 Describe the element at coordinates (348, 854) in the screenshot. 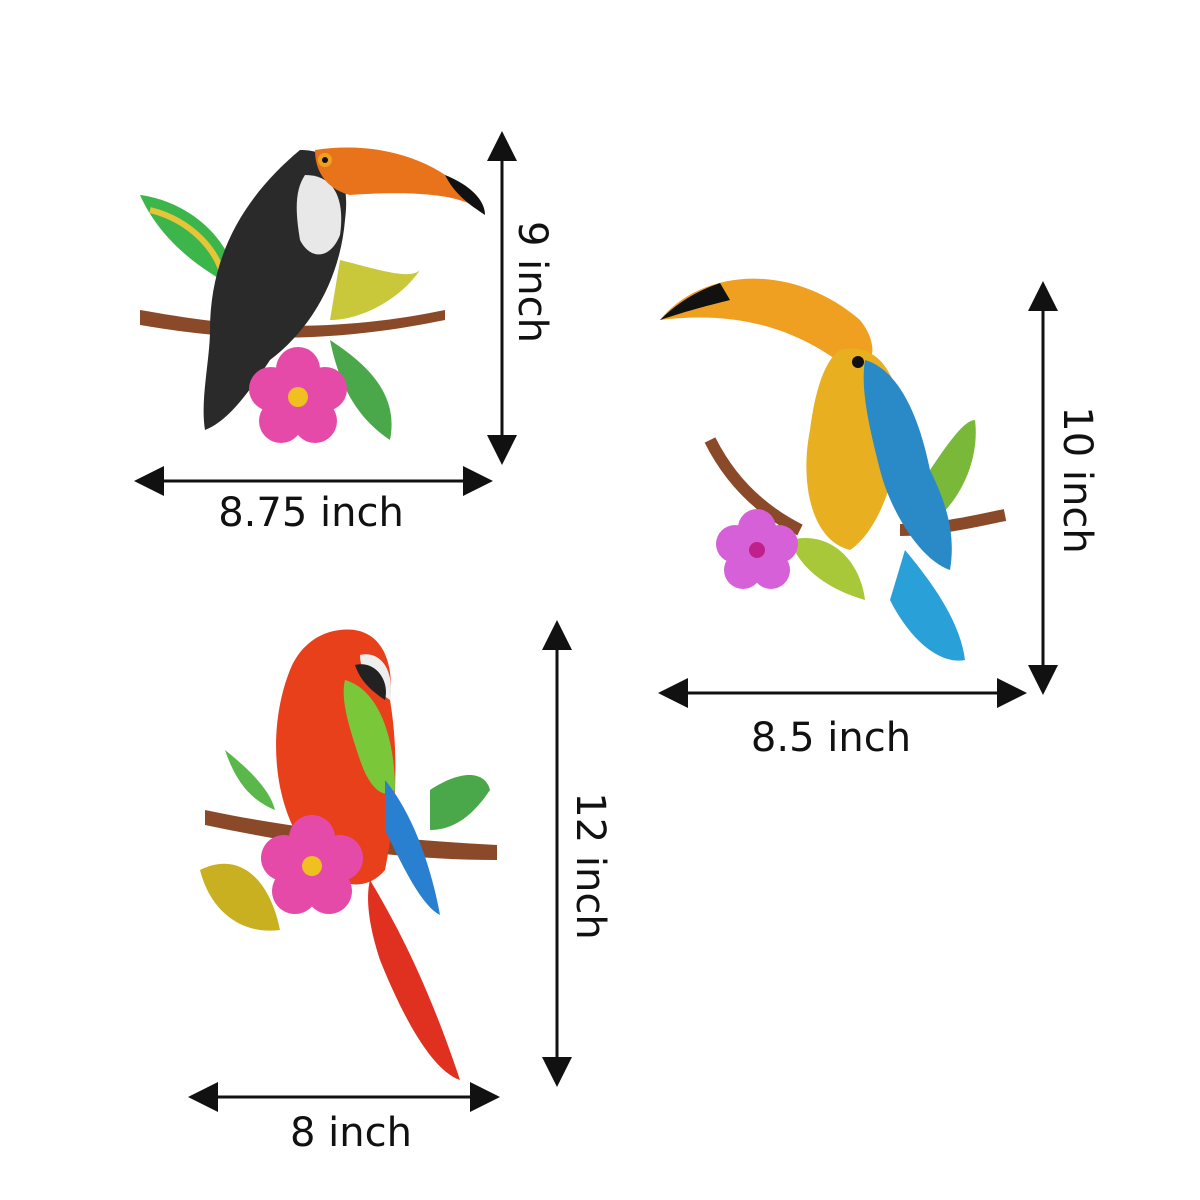

I see `parrot-figure` at that location.